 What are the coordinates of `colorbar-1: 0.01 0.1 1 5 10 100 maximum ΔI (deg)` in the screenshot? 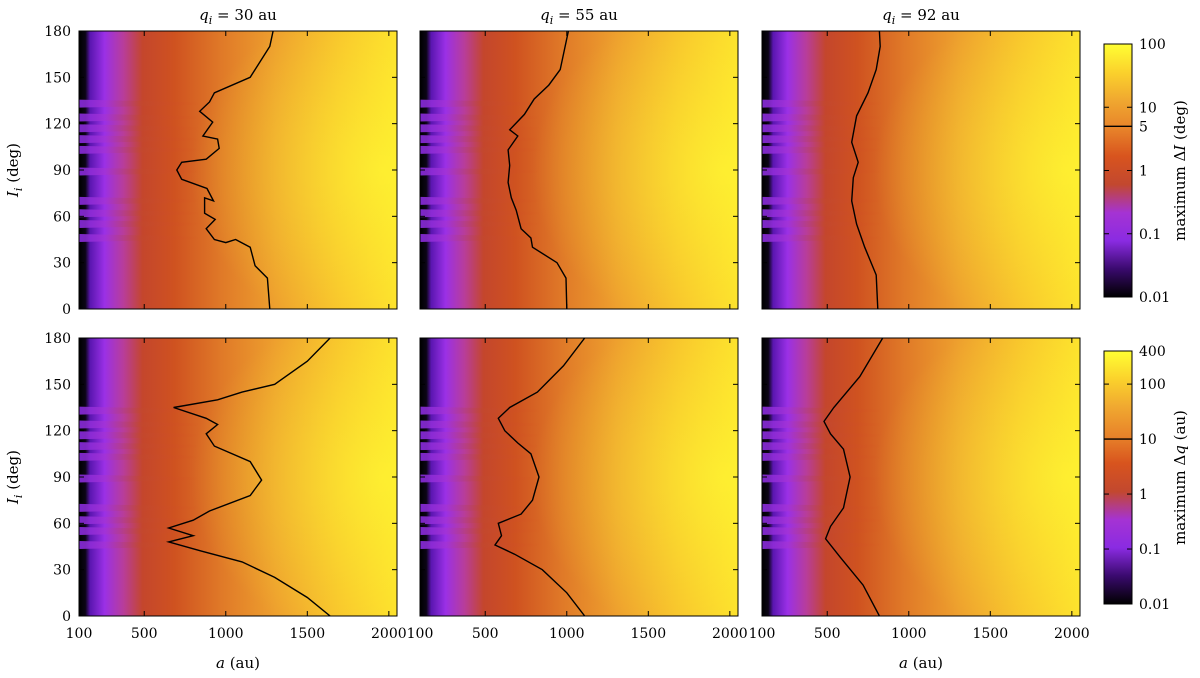 It's located at (1146, 171).